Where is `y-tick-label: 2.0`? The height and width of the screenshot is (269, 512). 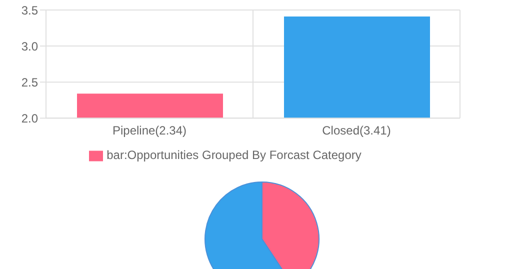 y-tick-label: 2.0 is located at coordinates (29, 118).